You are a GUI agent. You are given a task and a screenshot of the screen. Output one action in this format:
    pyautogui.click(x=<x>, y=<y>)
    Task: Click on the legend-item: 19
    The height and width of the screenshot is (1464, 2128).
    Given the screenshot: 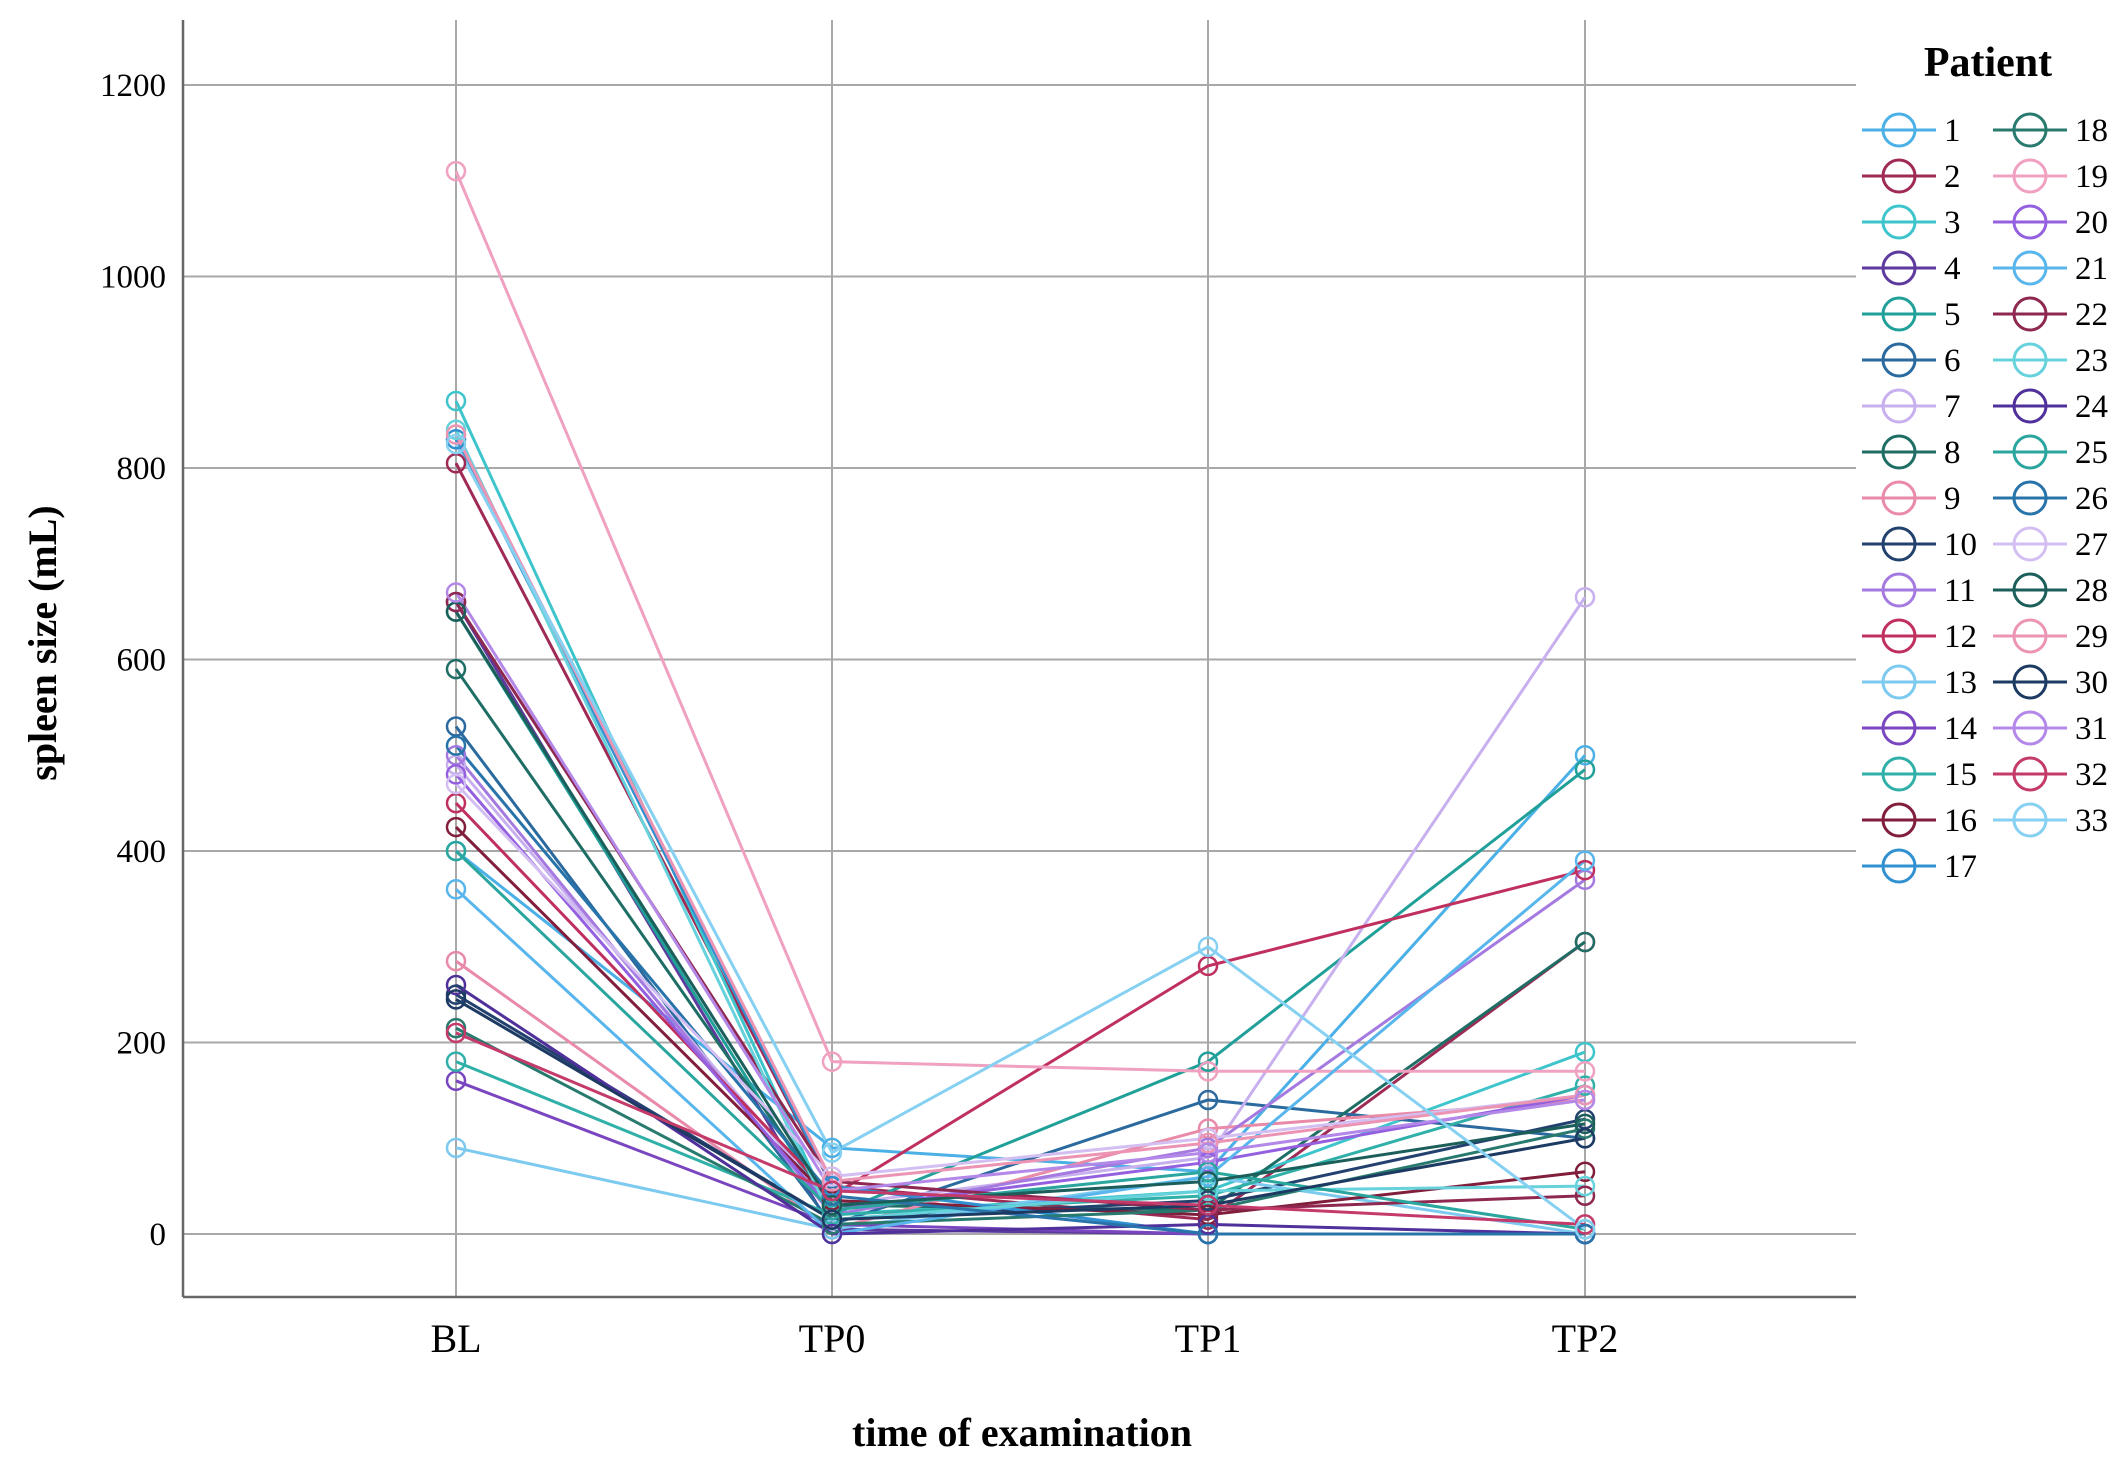 What is the action you would take?
    pyautogui.click(x=2050, y=176)
    